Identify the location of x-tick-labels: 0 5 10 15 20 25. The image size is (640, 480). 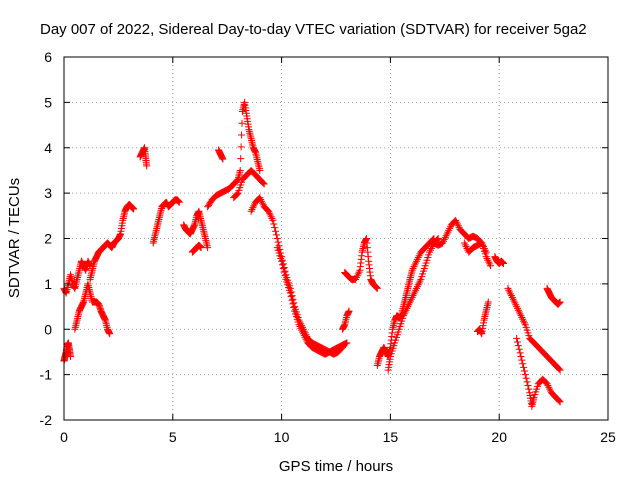
(338, 437).